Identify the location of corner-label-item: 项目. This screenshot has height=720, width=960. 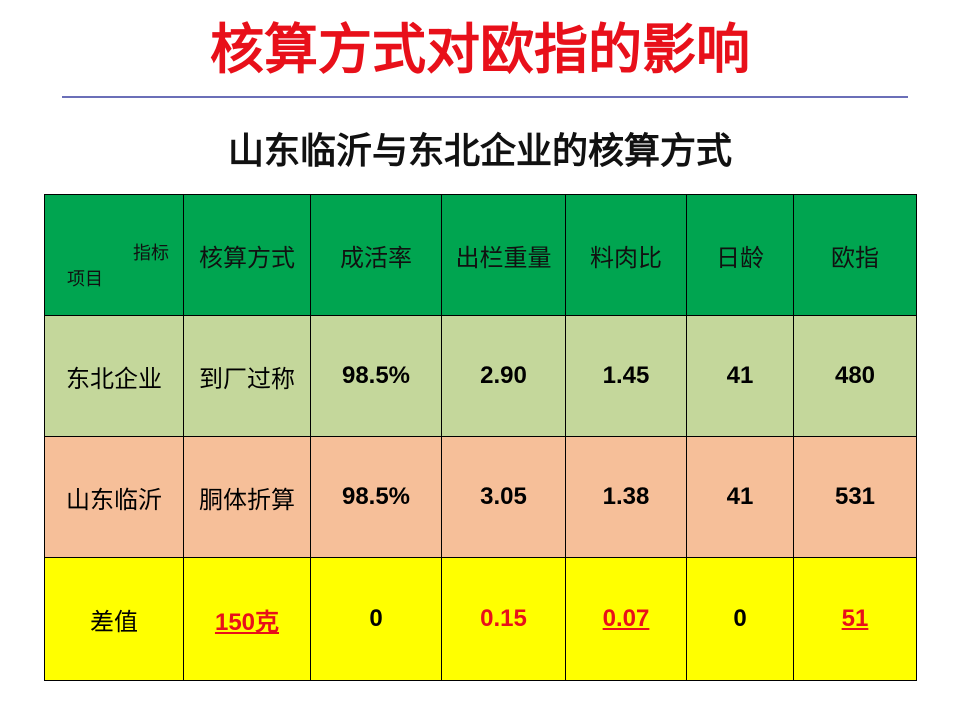
(85, 279).